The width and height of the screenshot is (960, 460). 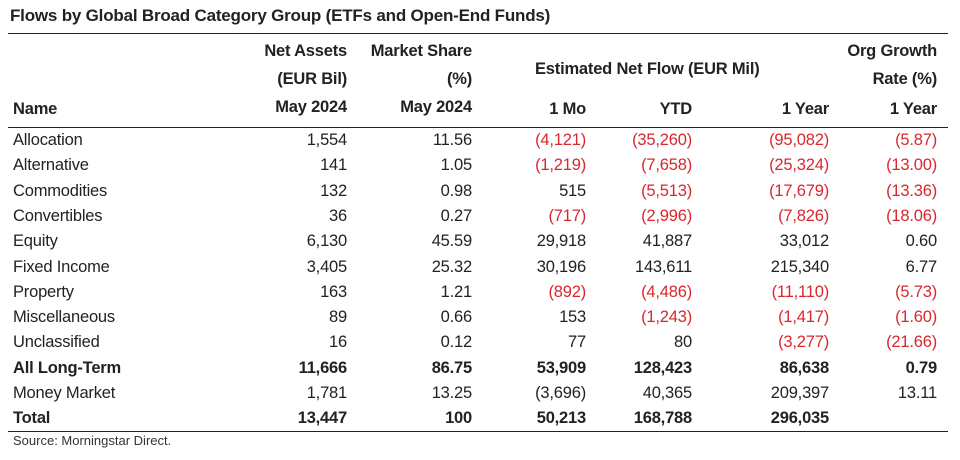 What do you see at coordinates (561, 367) in the screenshot?
I see `row-flow-1mo: 53,909` at bounding box center [561, 367].